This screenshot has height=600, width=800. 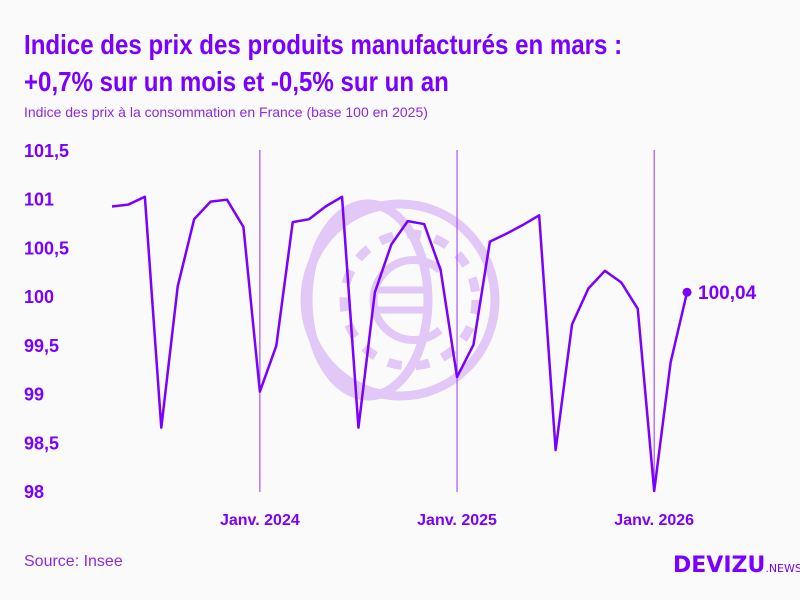 What do you see at coordinates (46, 248) in the screenshot?
I see `y-tick-label: 100,5` at bounding box center [46, 248].